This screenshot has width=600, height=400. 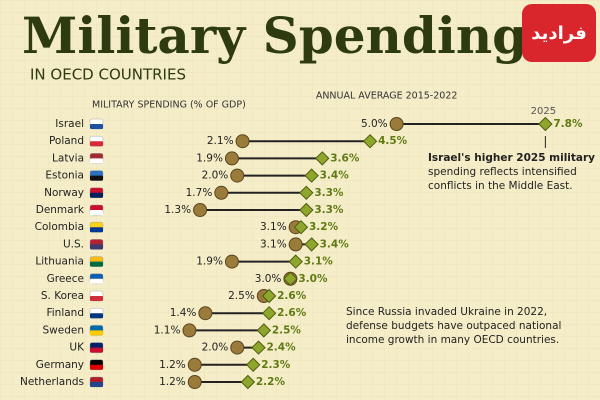 I want to click on value-label: 1.7%, so click(x=199, y=193).